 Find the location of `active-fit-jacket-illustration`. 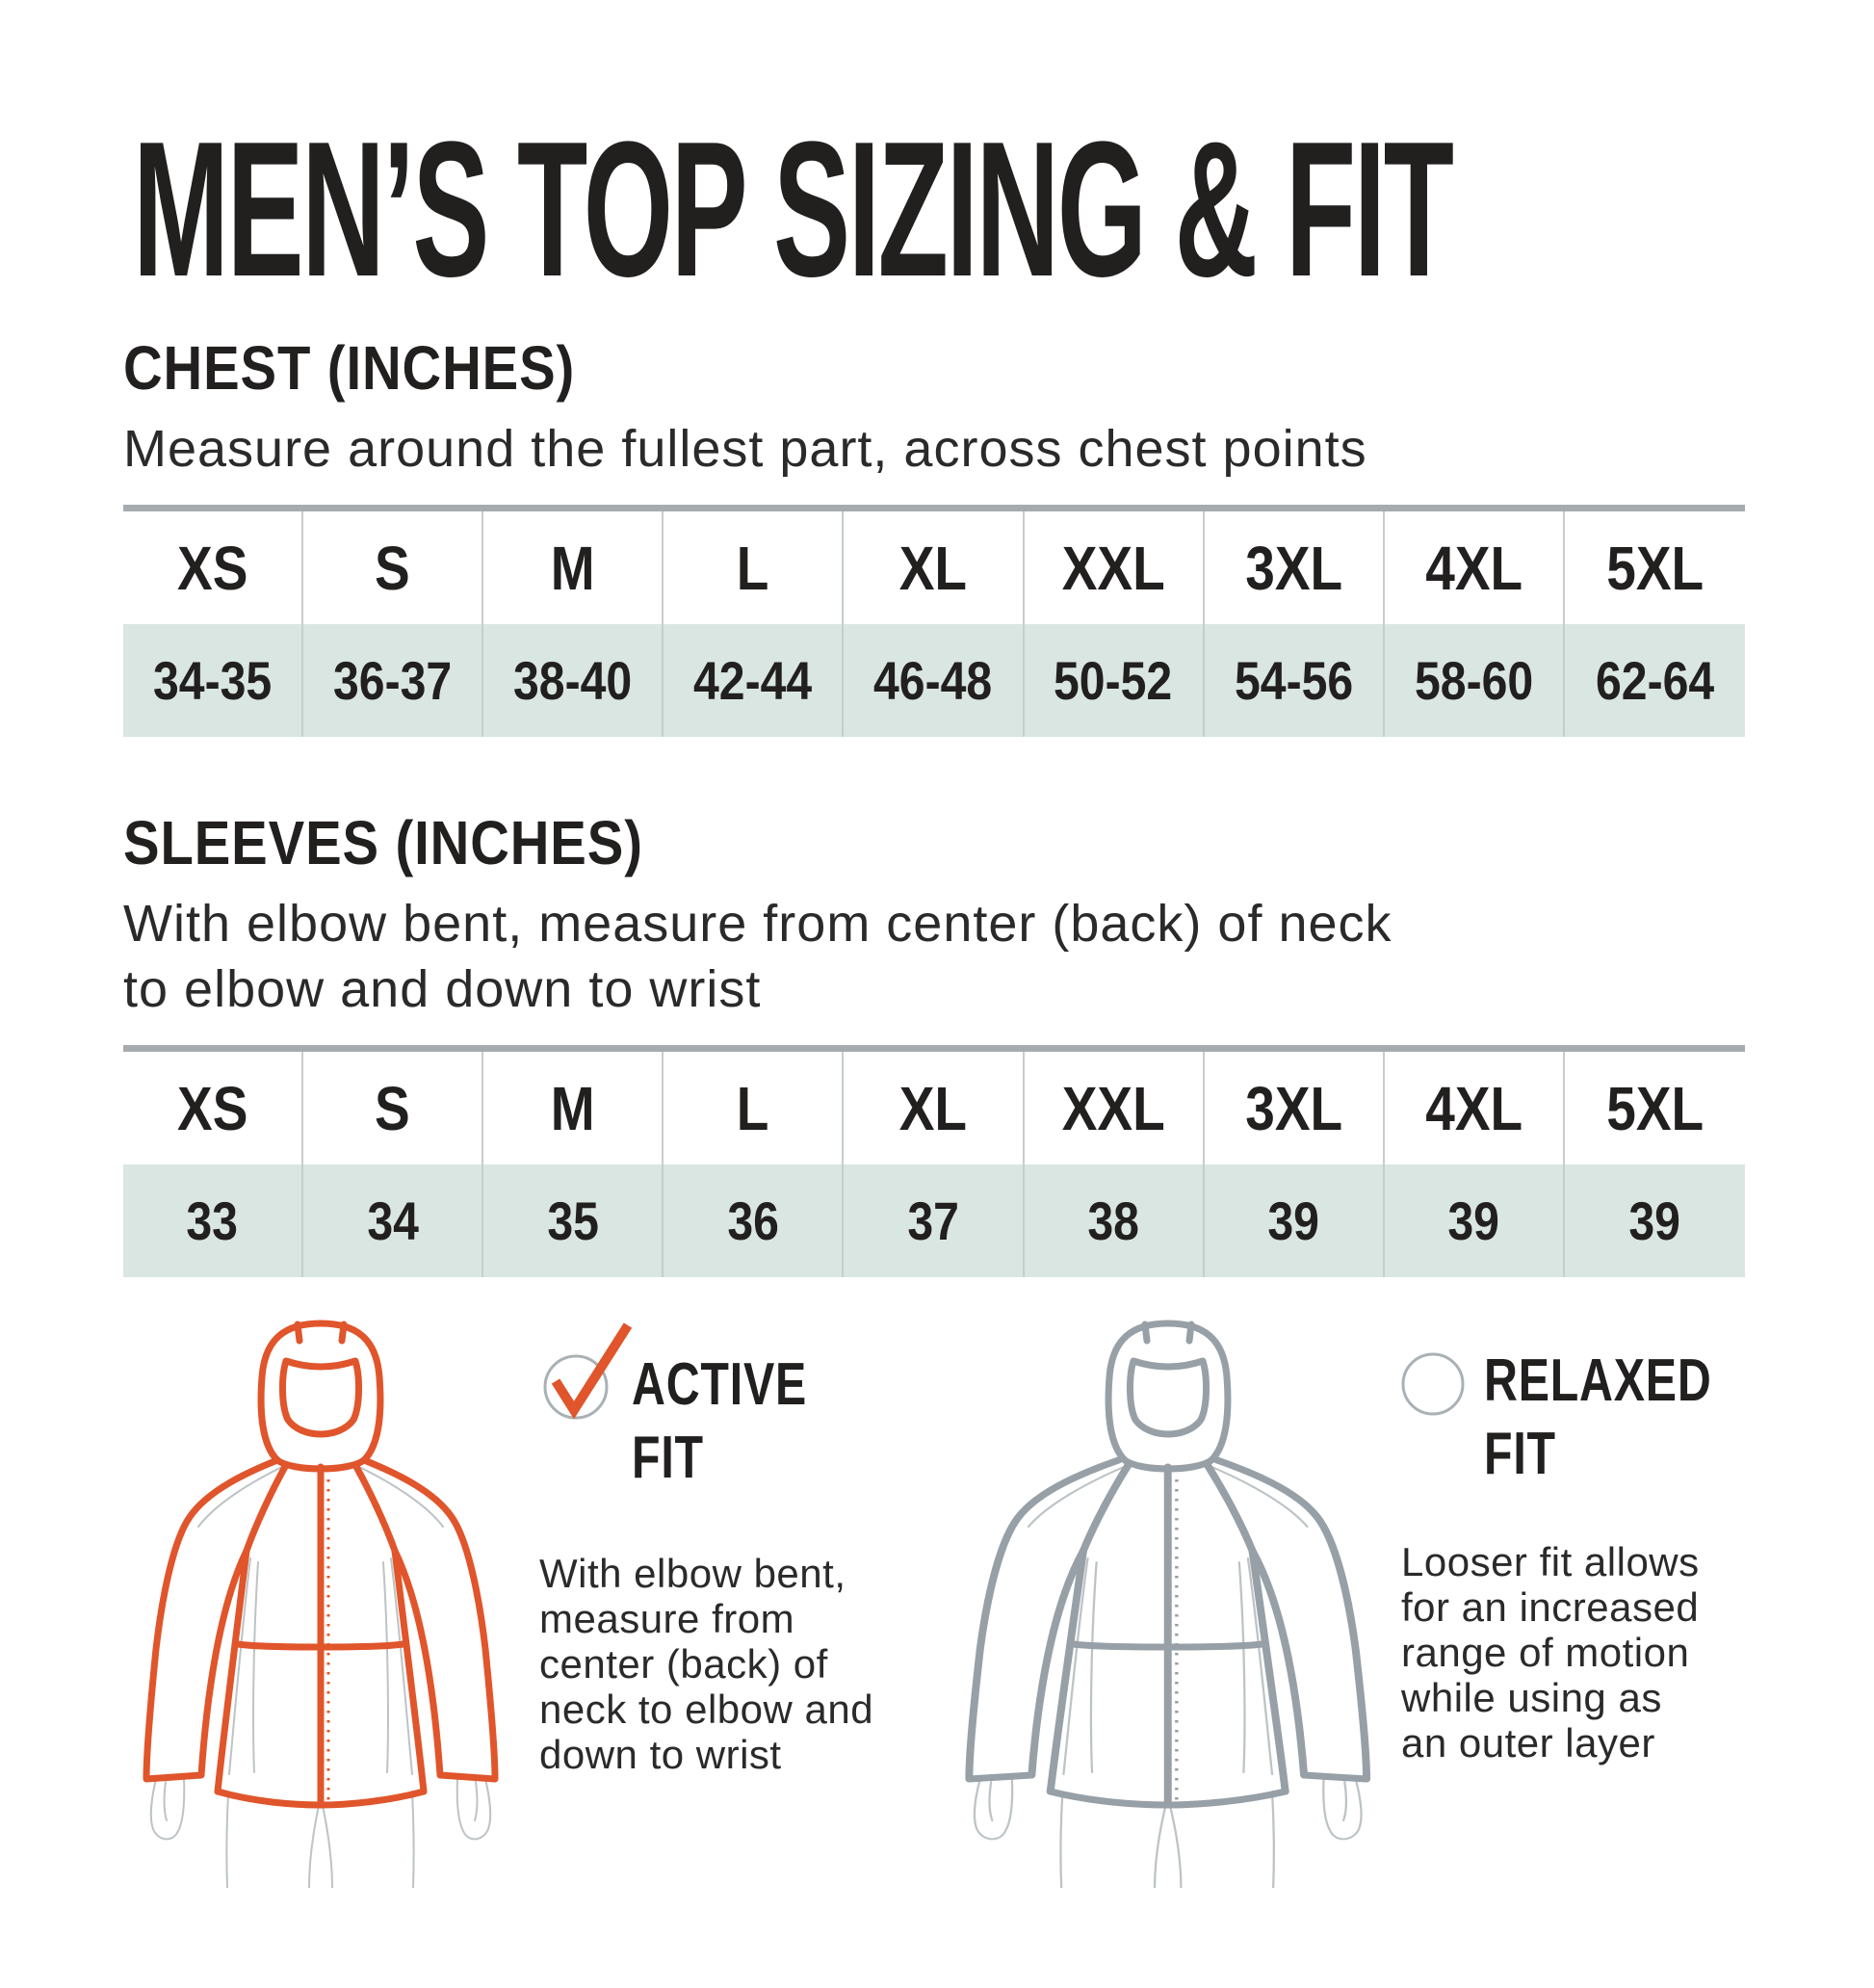

active-fit-jacket-illustration is located at coordinates (321, 1604).